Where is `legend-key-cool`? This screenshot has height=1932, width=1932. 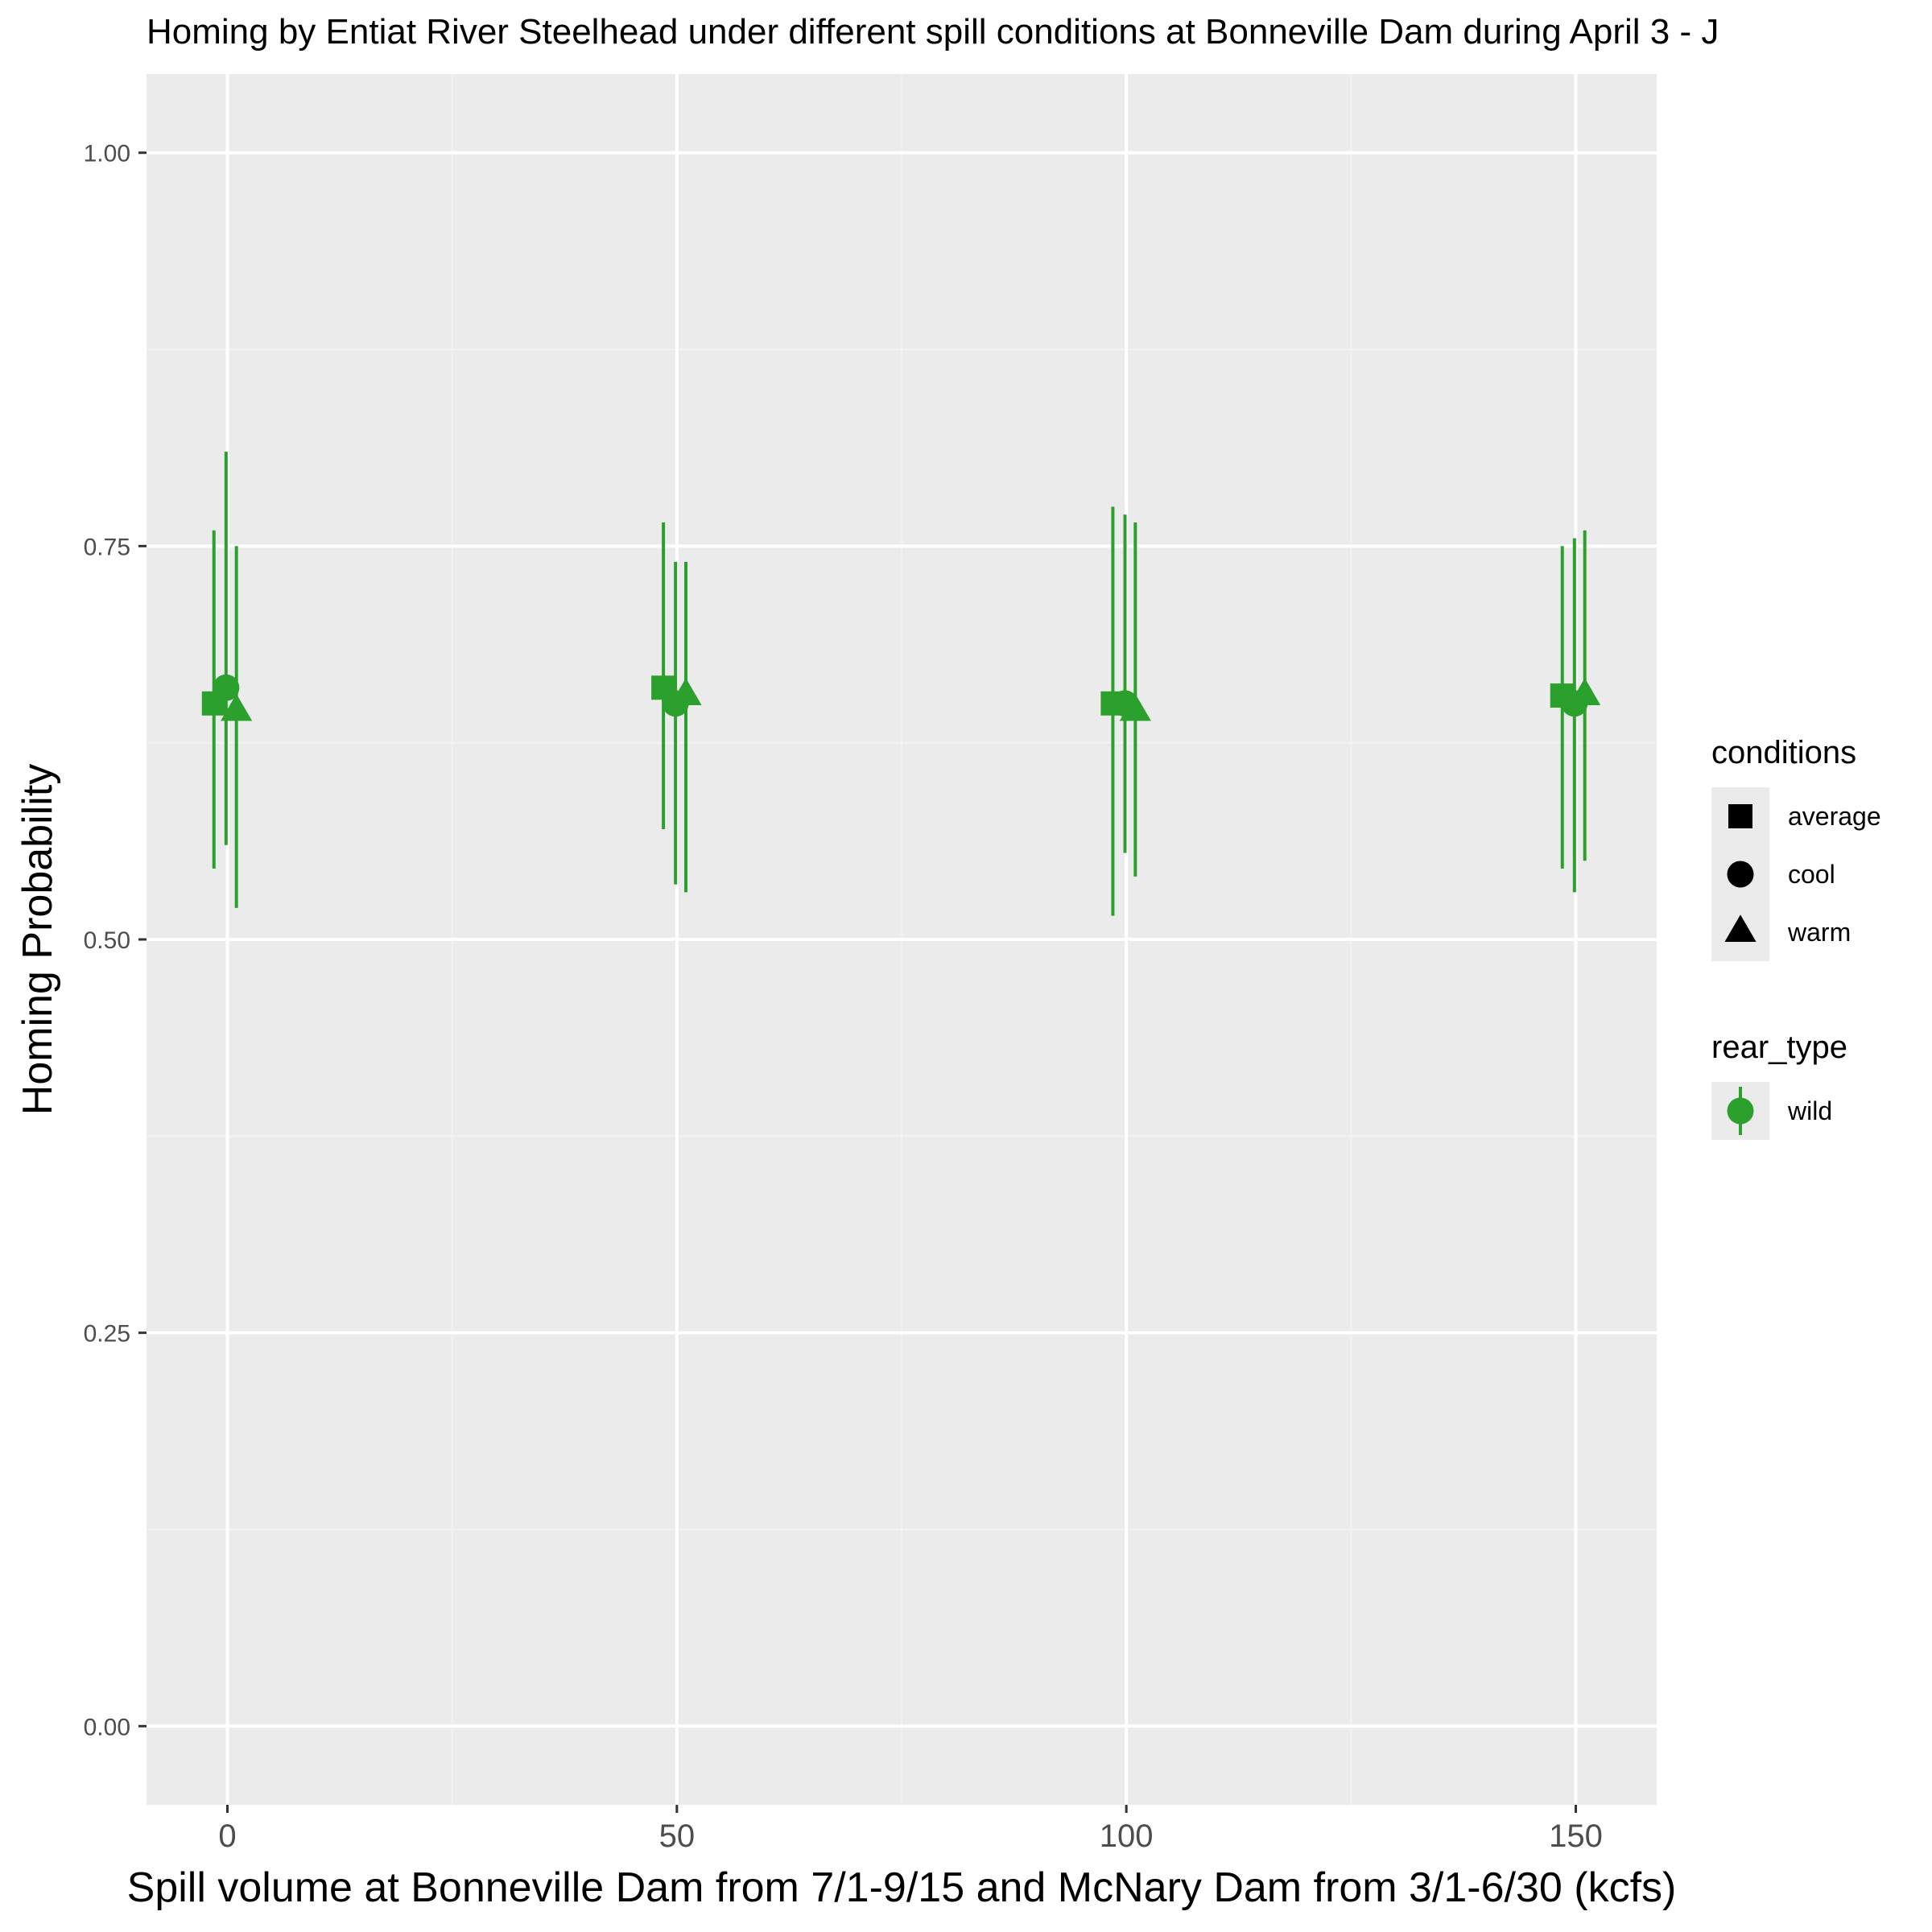
legend-key-cool is located at coordinates (1740, 874).